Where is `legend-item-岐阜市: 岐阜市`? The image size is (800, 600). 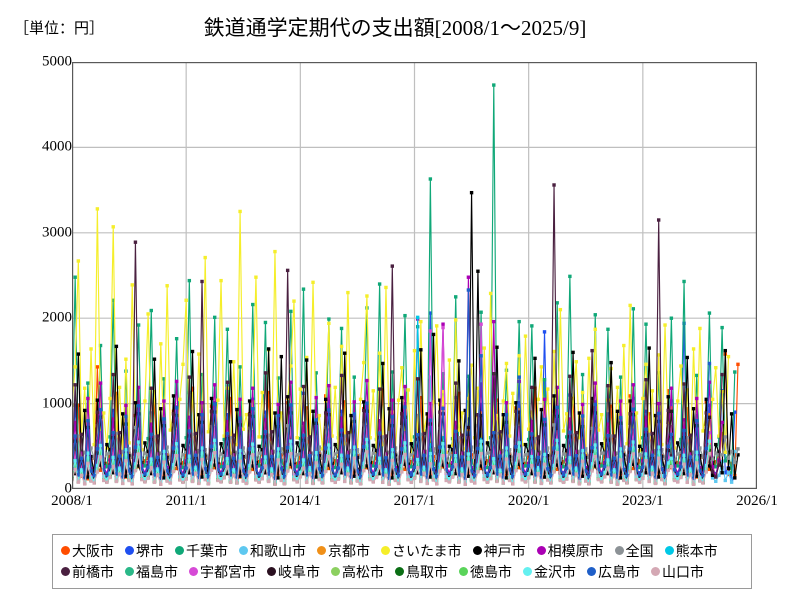 legend-item-岐阜市: 岐阜市 is located at coordinates (293, 572).